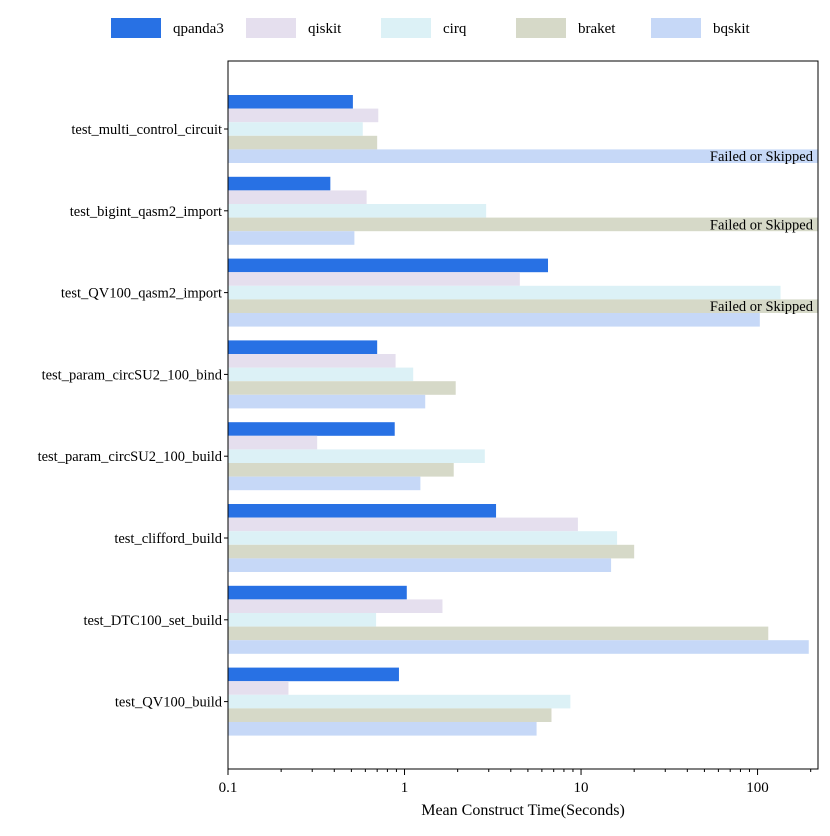  Describe the element at coordinates (523, 306) in the screenshot. I see `bar-test-qv100-qasm2-import-braket` at that location.